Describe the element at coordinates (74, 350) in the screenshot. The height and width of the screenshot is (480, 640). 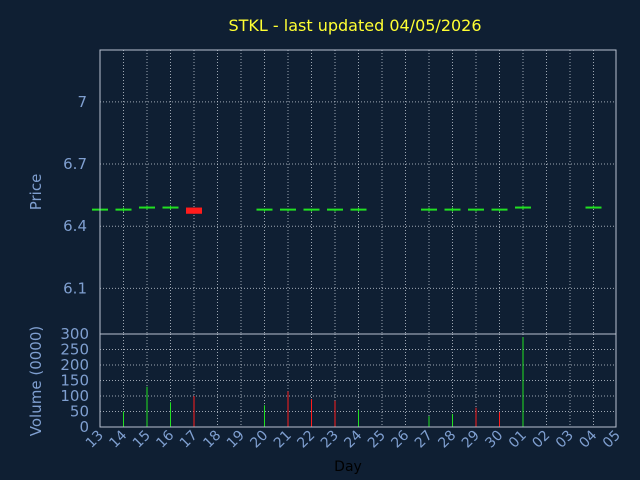
I see `volume-tick-label: 250` at that location.